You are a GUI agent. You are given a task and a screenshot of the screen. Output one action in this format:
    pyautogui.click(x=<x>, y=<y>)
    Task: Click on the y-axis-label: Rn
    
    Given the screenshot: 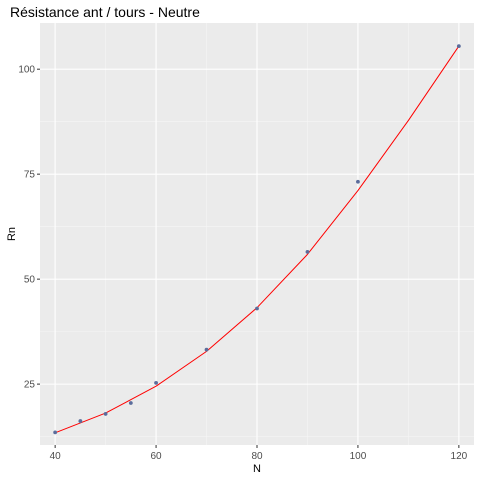 What is the action you would take?
    pyautogui.click(x=12, y=234)
    